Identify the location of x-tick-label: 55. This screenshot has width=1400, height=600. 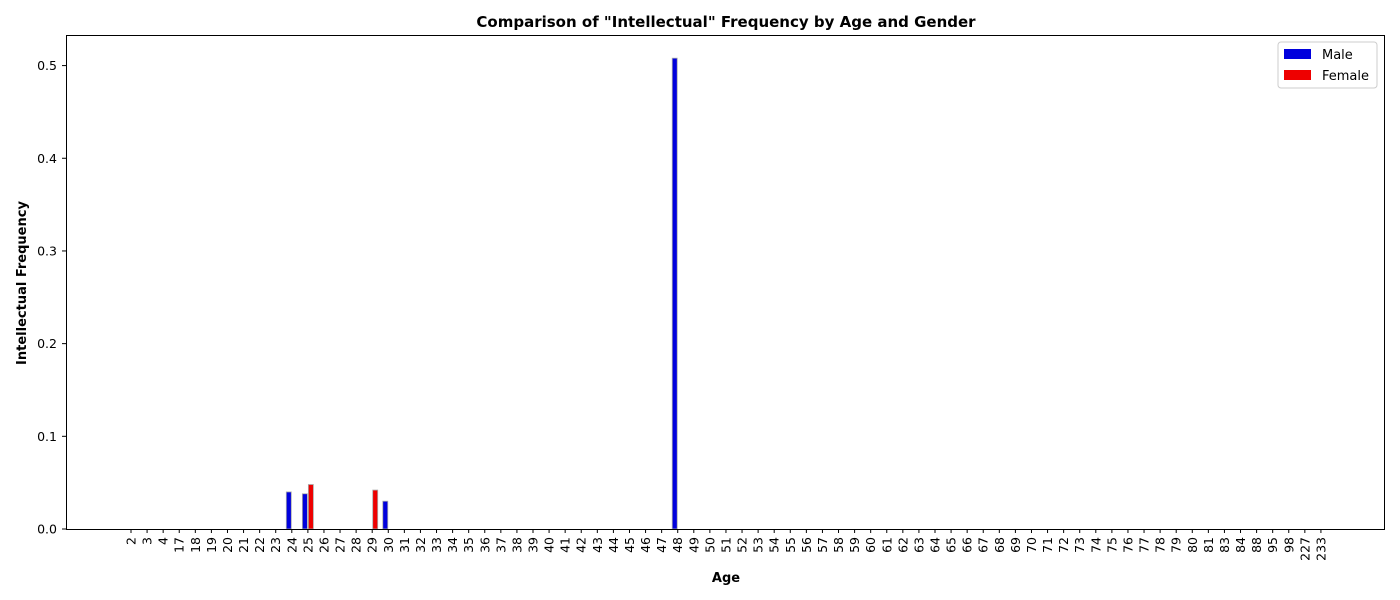
(790, 545).